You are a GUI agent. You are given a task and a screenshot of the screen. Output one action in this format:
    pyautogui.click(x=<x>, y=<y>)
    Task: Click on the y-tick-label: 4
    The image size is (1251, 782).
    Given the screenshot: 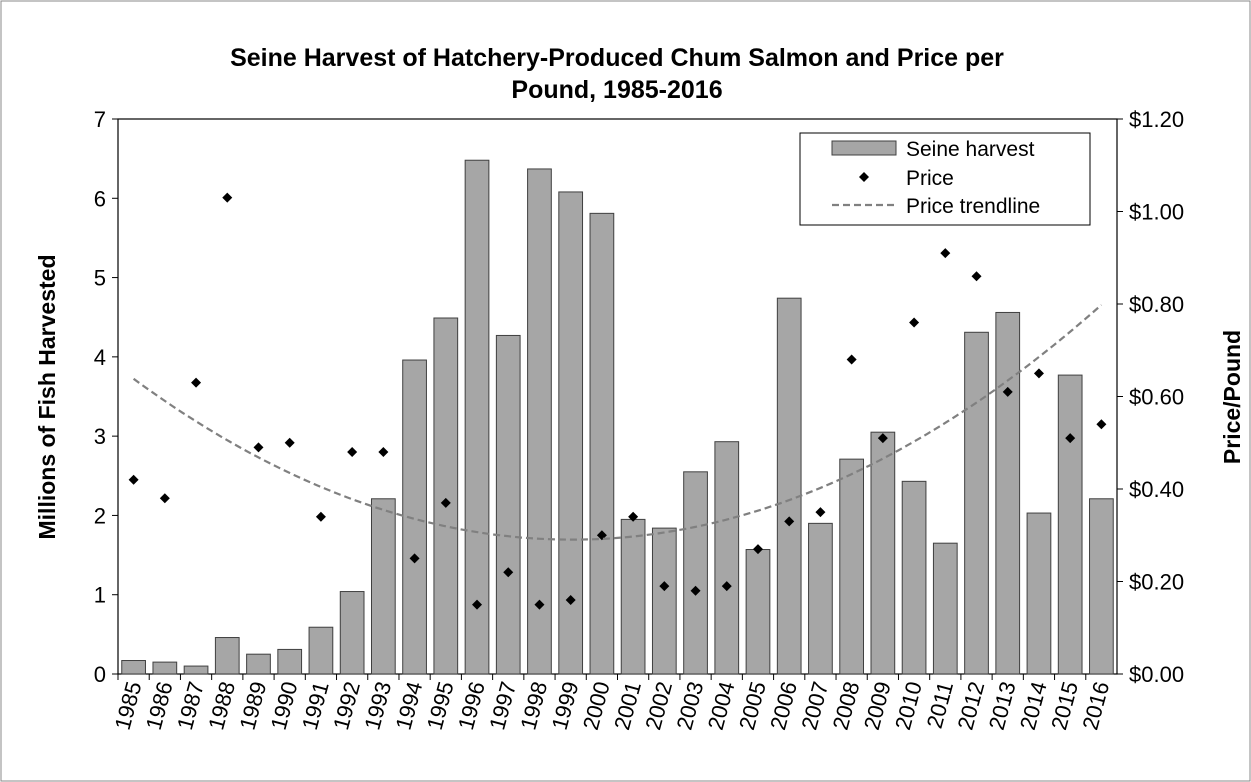 What is the action you would take?
    pyautogui.click(x=100, y=357)
    